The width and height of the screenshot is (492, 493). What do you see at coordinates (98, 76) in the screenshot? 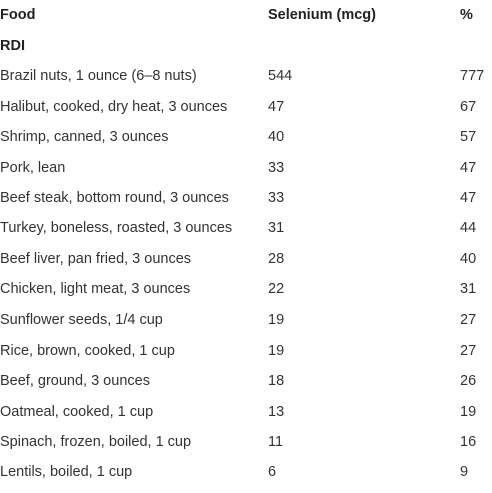
I see `food-cell: Brazil nuts, 1 ounce (6–8 nuts)` at bounding box center [98, 76].